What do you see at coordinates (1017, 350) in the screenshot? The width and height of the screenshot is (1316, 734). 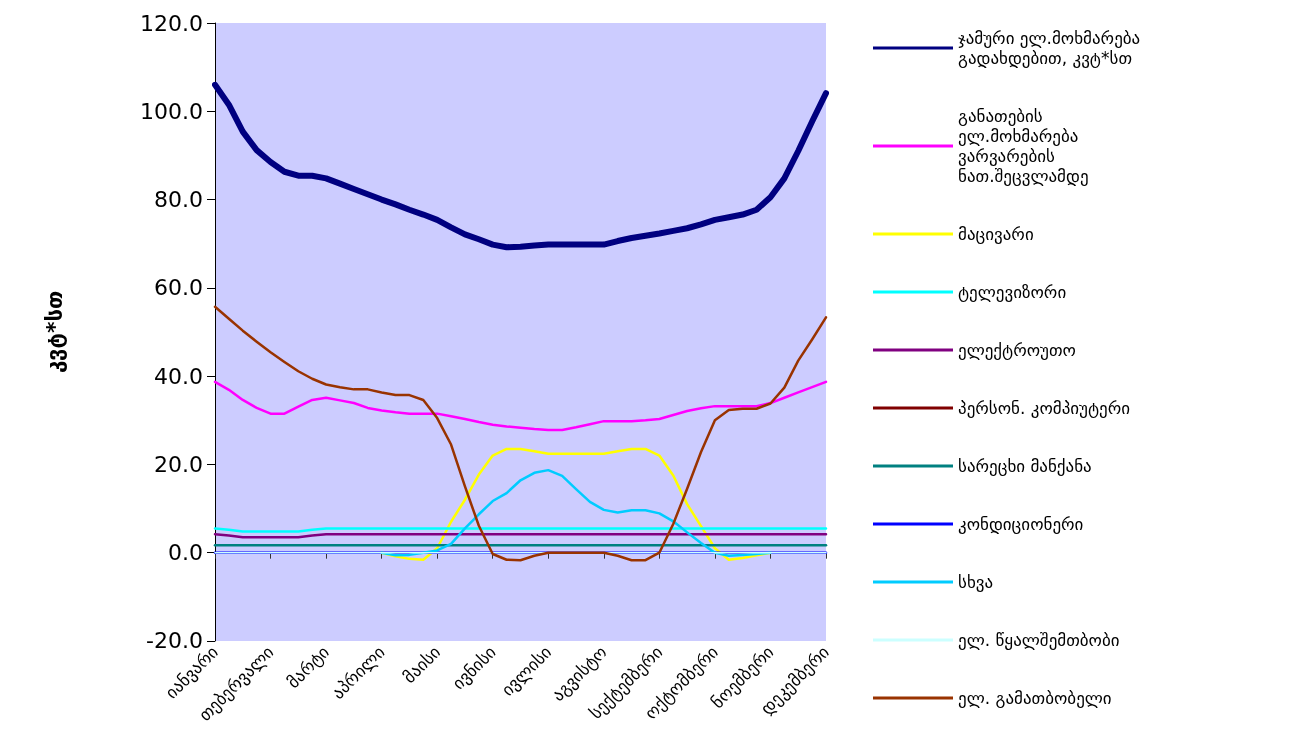 I see `legend-label: ელექტროუთო` at bounding box center [1017, 350].